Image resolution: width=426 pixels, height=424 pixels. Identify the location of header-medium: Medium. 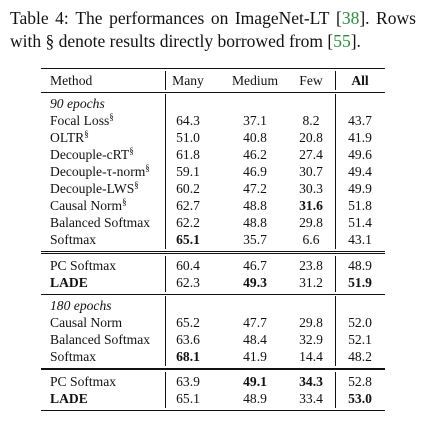
(255, 80).